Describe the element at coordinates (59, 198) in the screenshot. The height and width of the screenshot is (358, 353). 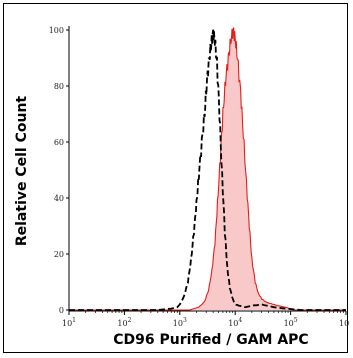
I see `y-tick-label: 40` at that location.